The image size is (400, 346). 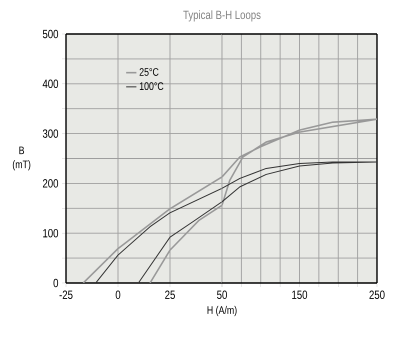 I want to click on y-axis-title: B (mT), so click(x=21, y=158).